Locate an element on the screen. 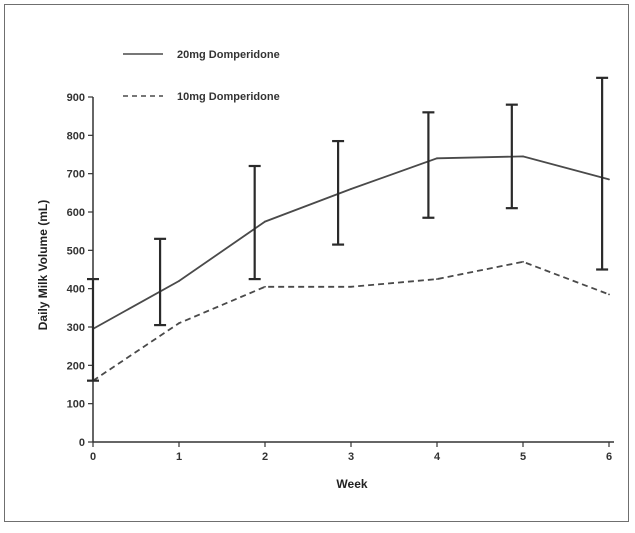  y-tick-label: 300 is located at coordinates (76, 328).